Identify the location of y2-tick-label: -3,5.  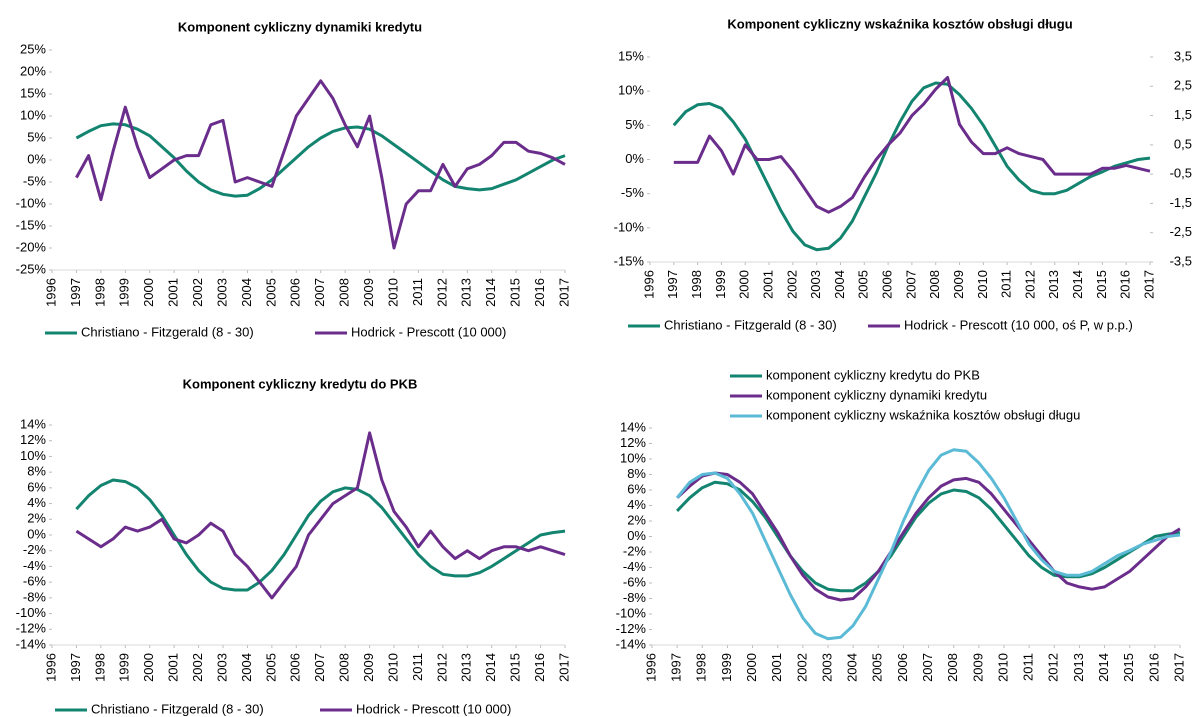
(1181, 260).